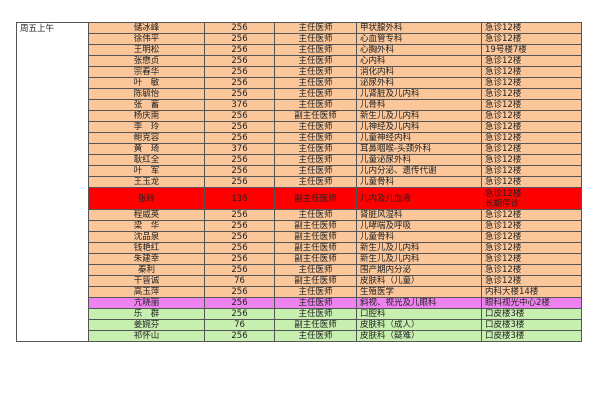 This screenshot has width=600, height=405. What do you see at coordinates (146, 149) in the screenshot?
I see `doctor-name: 黄 琦` at bounding box center [146, 149].